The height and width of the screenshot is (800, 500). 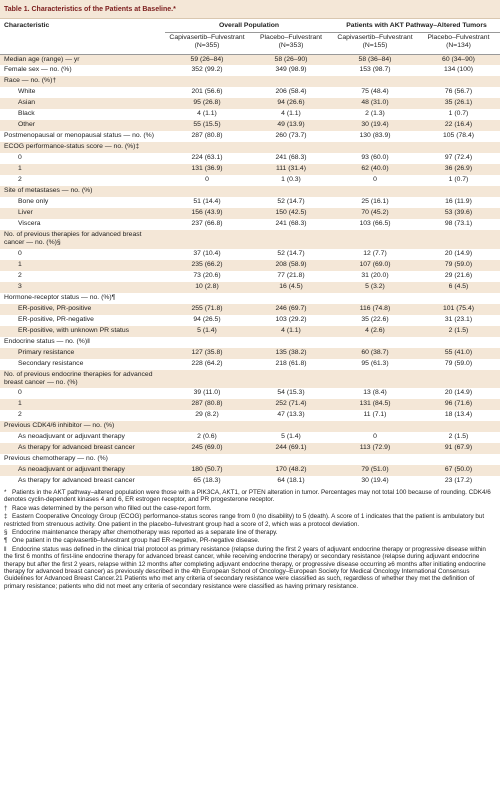 I want to click on row-value: 22 (16.4), so click(x=458, y=126).